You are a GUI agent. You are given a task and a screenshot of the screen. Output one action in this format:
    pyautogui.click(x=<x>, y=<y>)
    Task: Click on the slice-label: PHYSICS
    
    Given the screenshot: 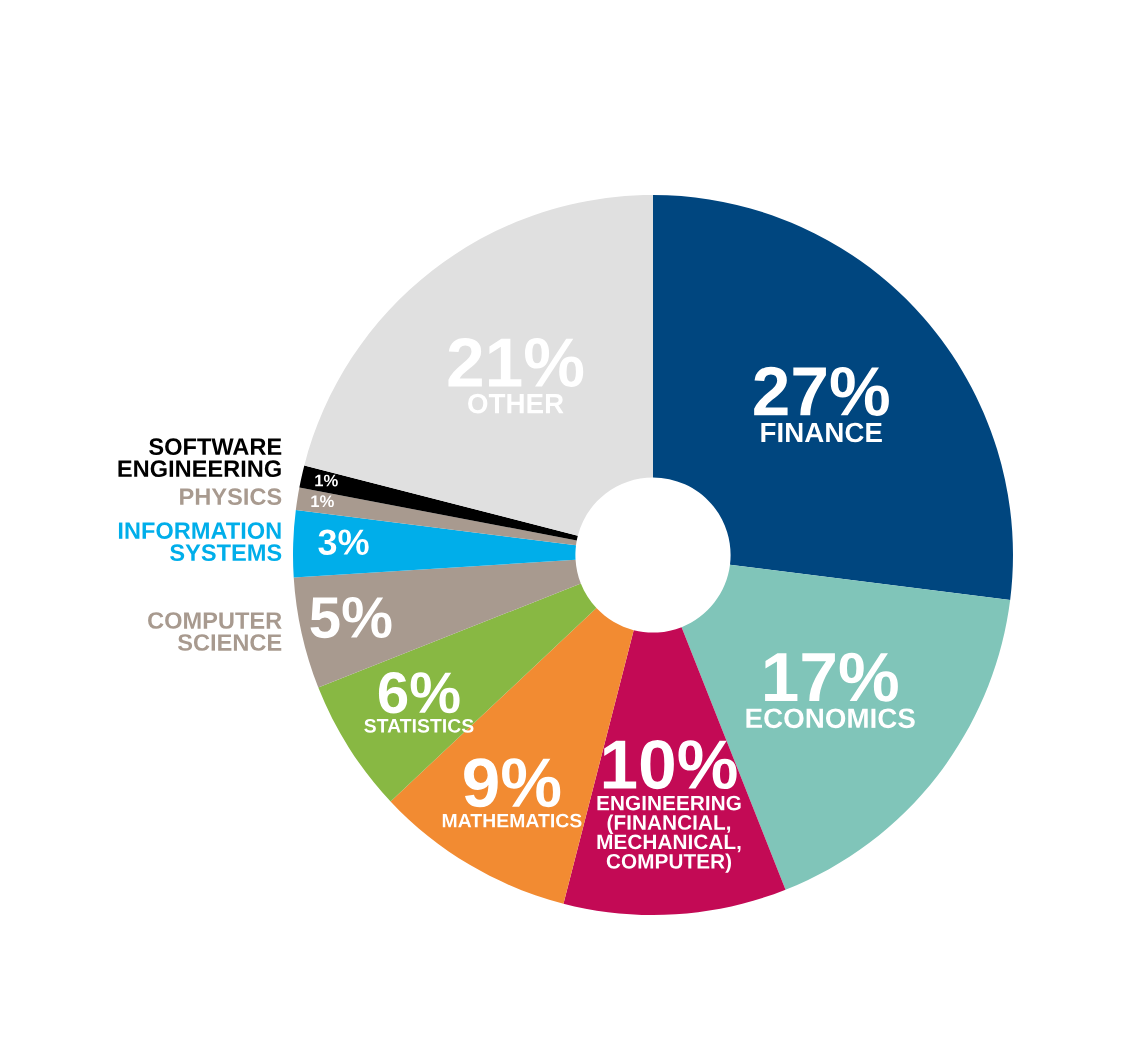 What is the action you would take?
    pyautogui.click(x=231, y=497)
    